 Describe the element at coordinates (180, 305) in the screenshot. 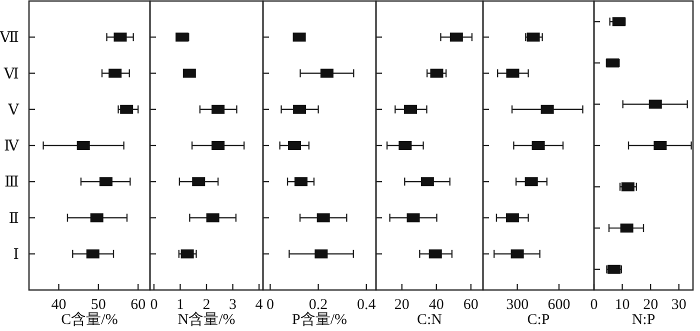

I see `x-tick-label: 1` at that location.